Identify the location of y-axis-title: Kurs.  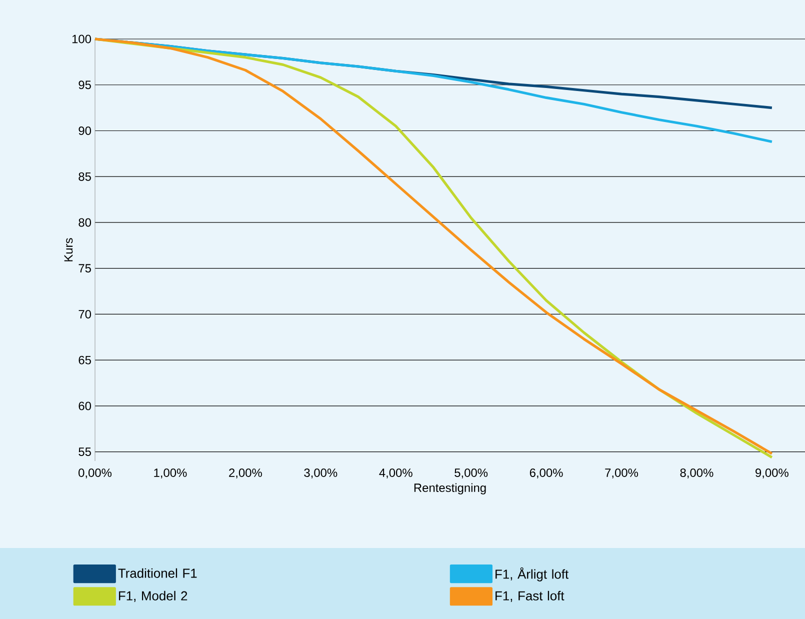
(68, 250).